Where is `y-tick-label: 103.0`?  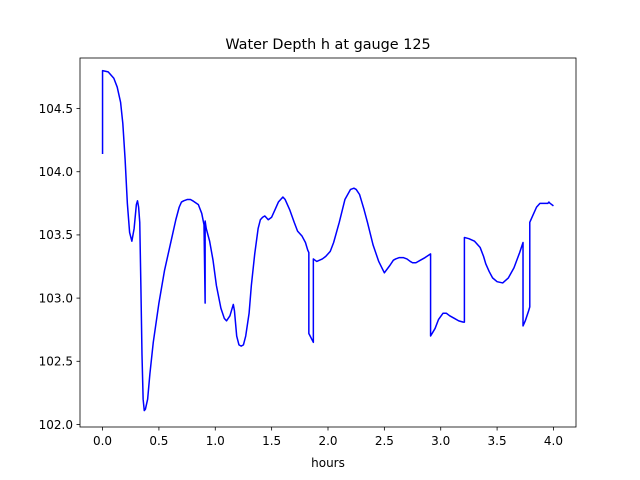
y-tick-label: 103.0 is located at coordinates (56, 298).